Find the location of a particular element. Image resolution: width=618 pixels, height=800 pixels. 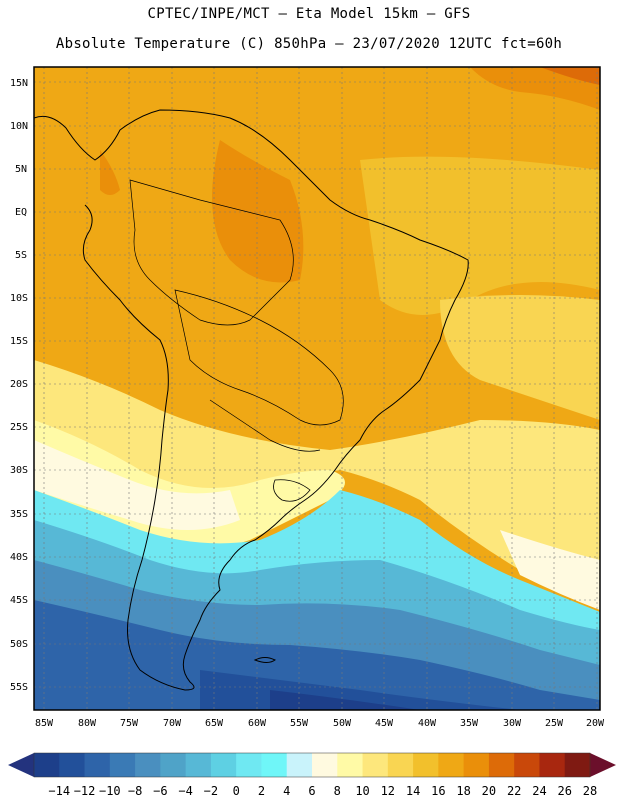

lat-label: 35S is located at coordinates (19, 514).